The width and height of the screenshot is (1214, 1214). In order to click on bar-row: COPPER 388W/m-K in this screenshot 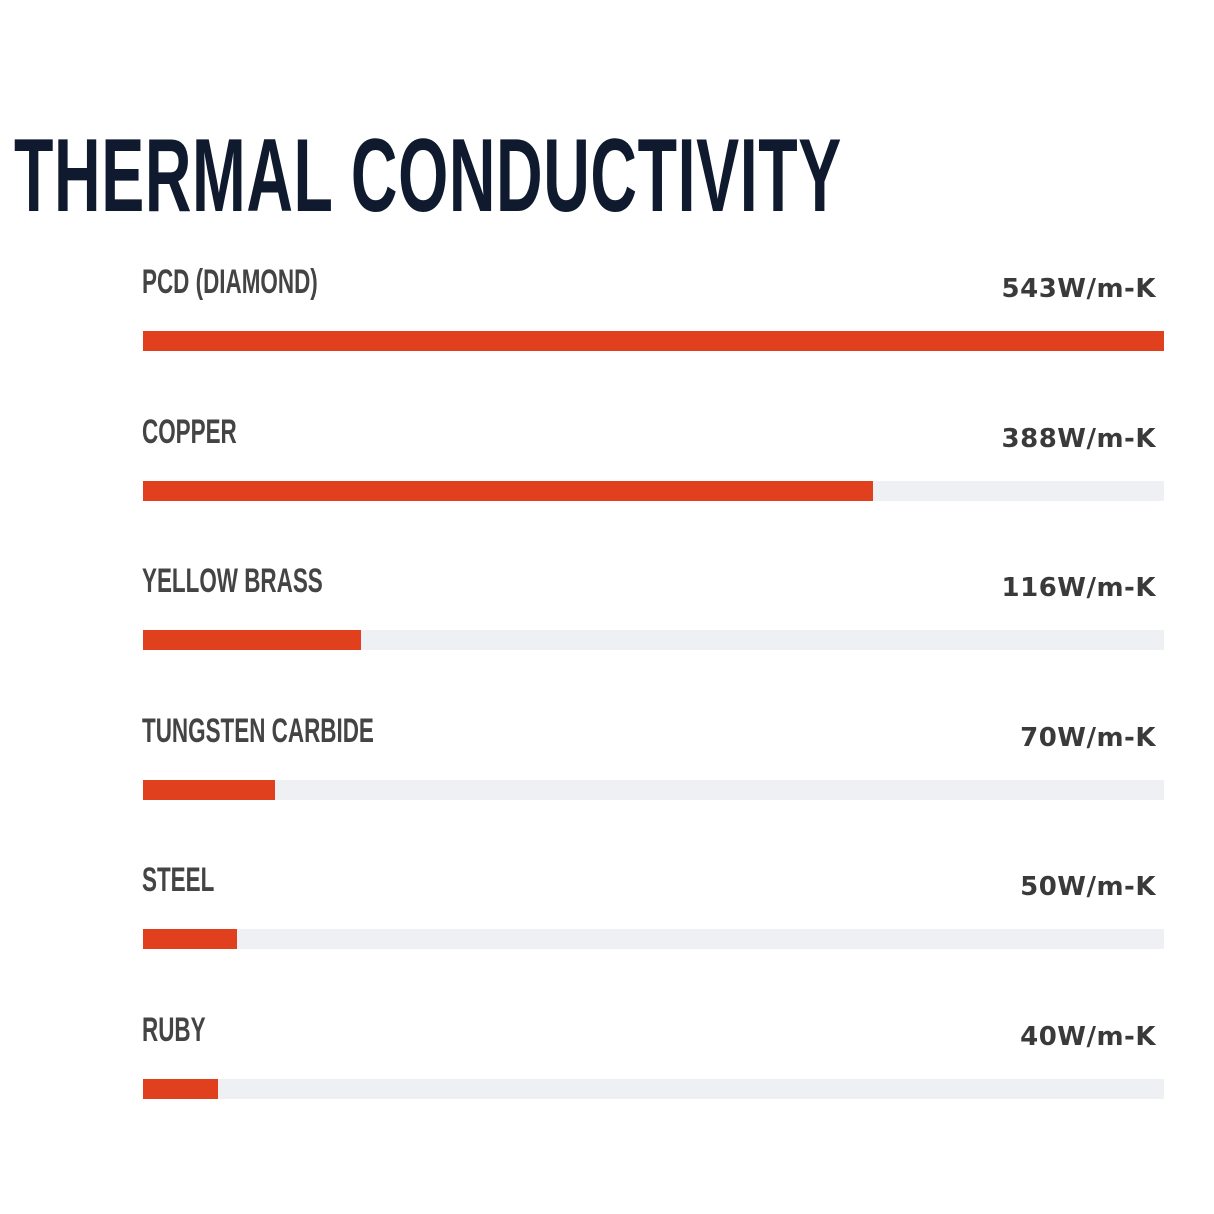, I will do `click(607, 485)`.